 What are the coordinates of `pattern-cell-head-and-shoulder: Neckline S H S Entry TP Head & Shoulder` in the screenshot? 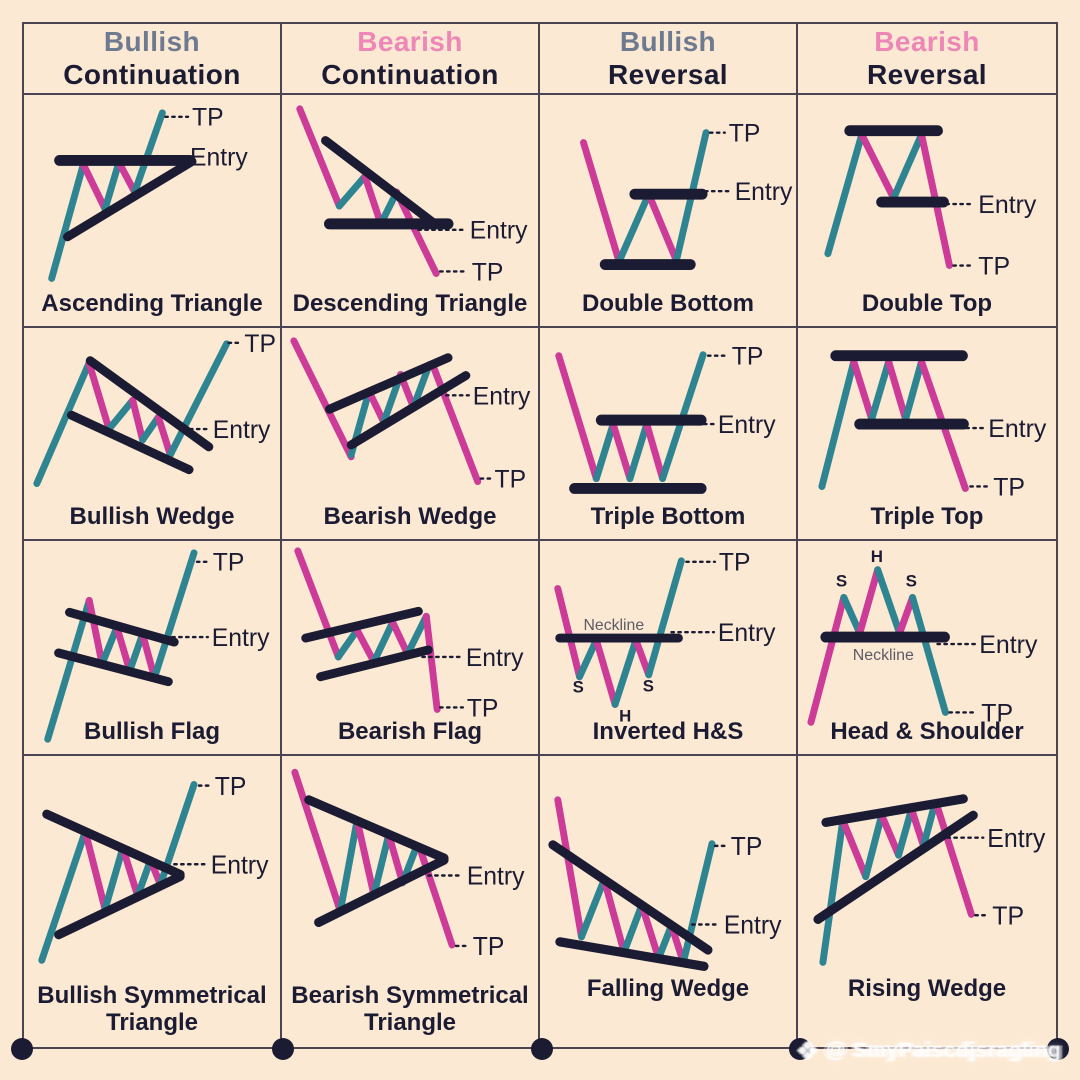 It's located at (927, 648).